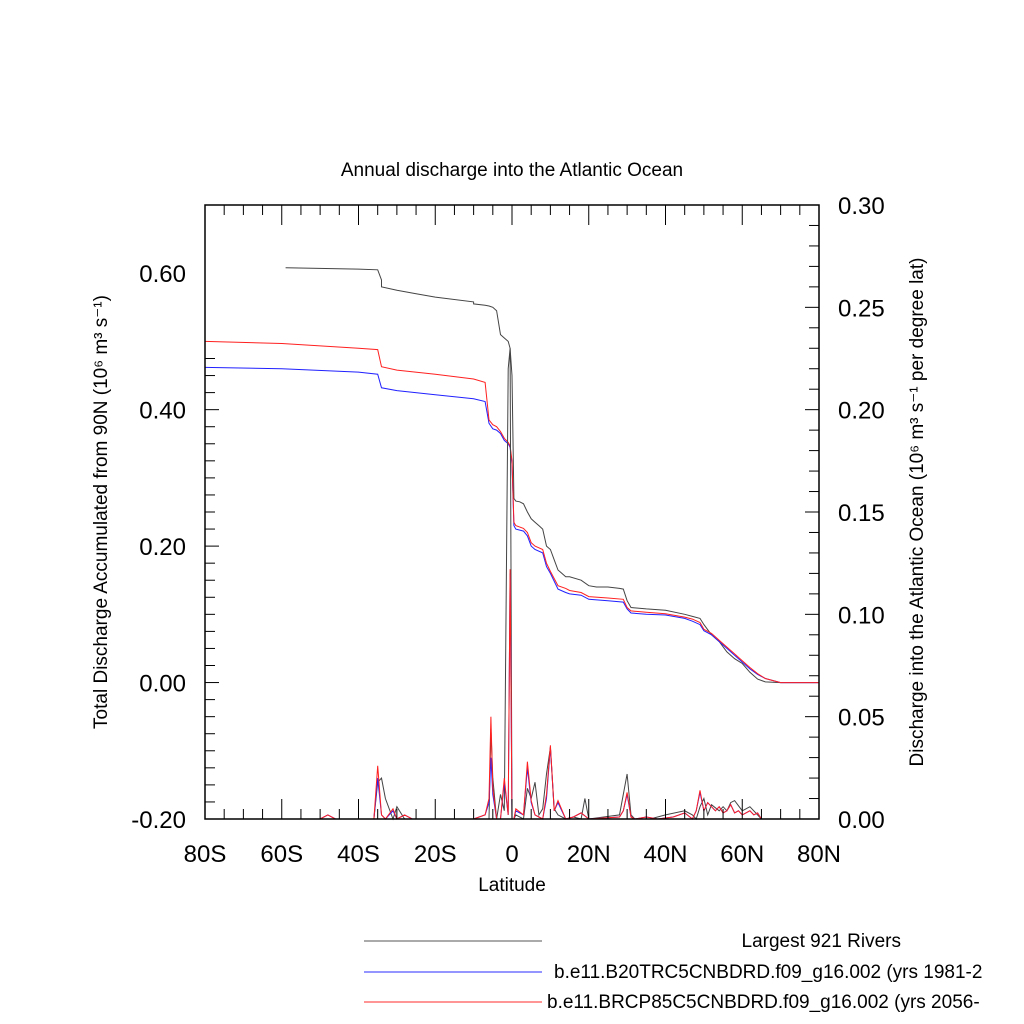  Describe the element at coordinates (158, 820) in the screenshot. I see `y-left-tick-label: -0.20` at that location.